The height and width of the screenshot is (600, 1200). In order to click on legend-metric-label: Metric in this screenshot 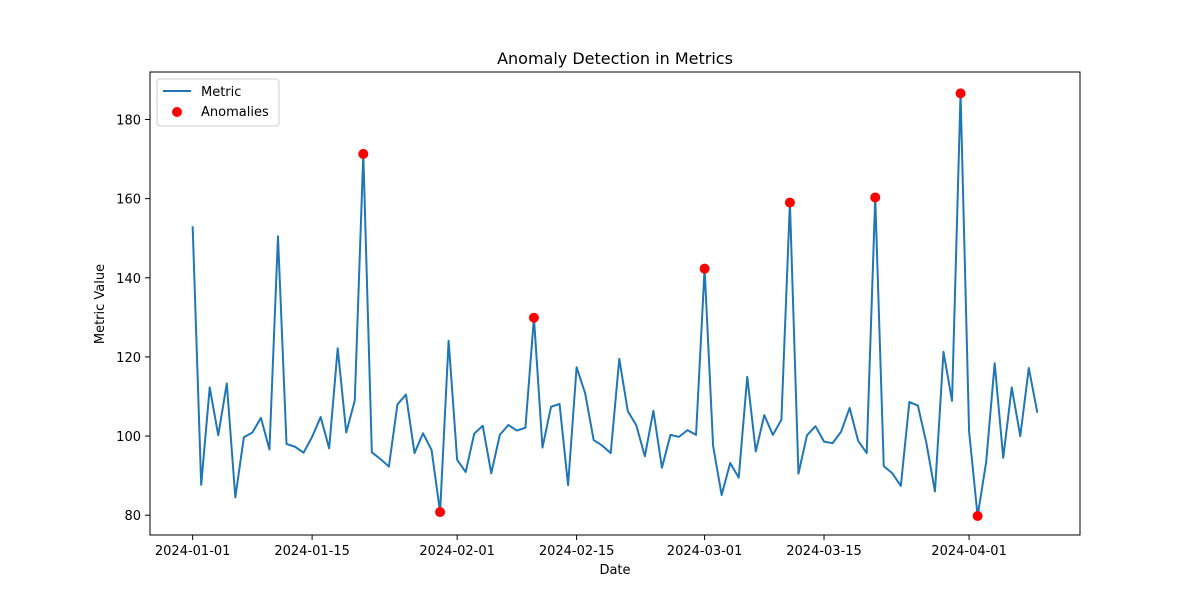, I will do `click(221, 92)`.